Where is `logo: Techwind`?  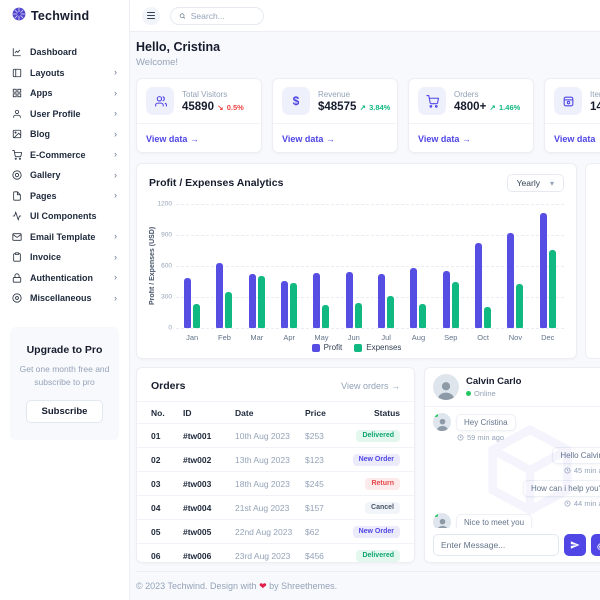
logo: Techwind is located at coordinates (64, 16).